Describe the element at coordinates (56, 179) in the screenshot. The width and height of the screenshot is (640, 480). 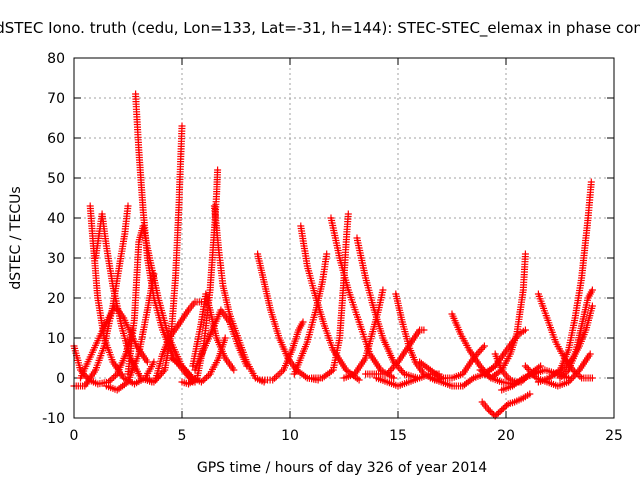
I see `y-tick-label: 50` at that location.